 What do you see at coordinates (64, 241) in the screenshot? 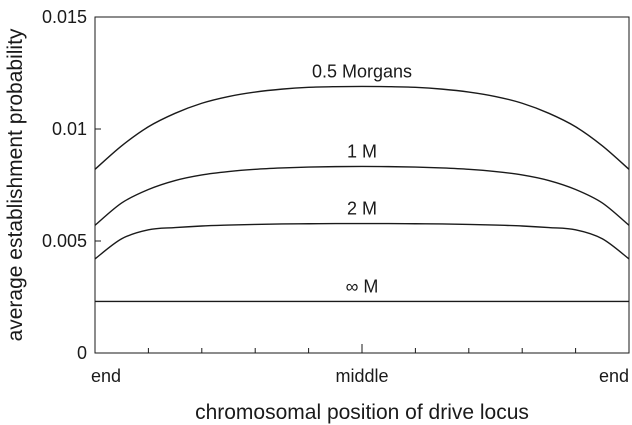
I see `y-tick-label: 0.005` at bounding box center [64, 241].